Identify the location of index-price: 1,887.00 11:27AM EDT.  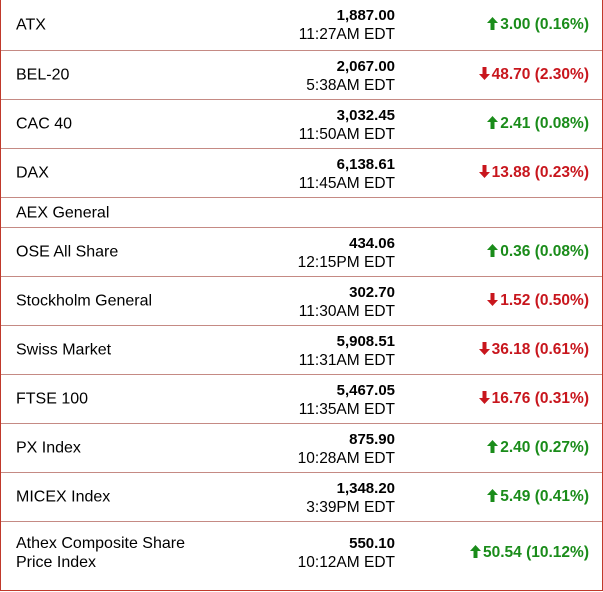
(347, 25).